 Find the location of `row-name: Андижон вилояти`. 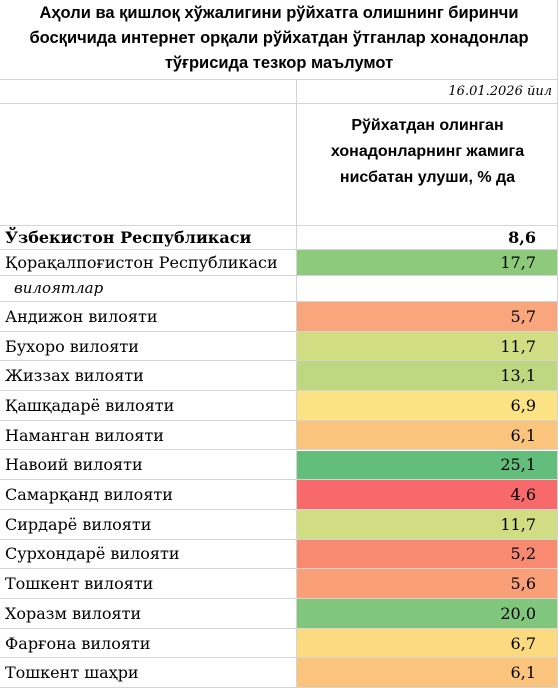

row-name: Андижон вилояти is located at coordinates (81, 316).